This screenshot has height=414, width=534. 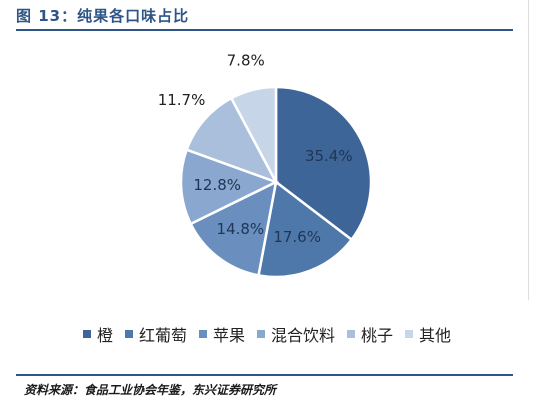 I want to click on pie-slice-label-2: 14.8%, so click(x=241, y=229).